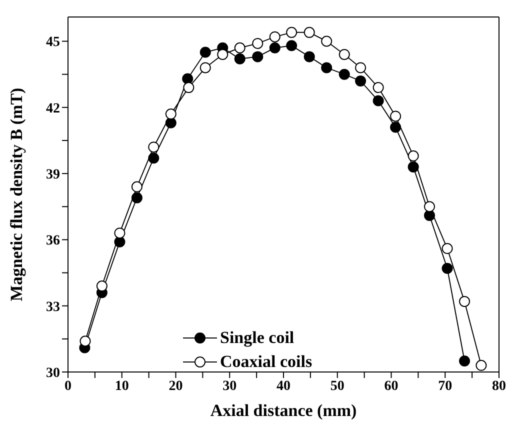 The height and width of the screenshot is (438, 512). I want to click on x-tick-label: 70, so click(445, 386).